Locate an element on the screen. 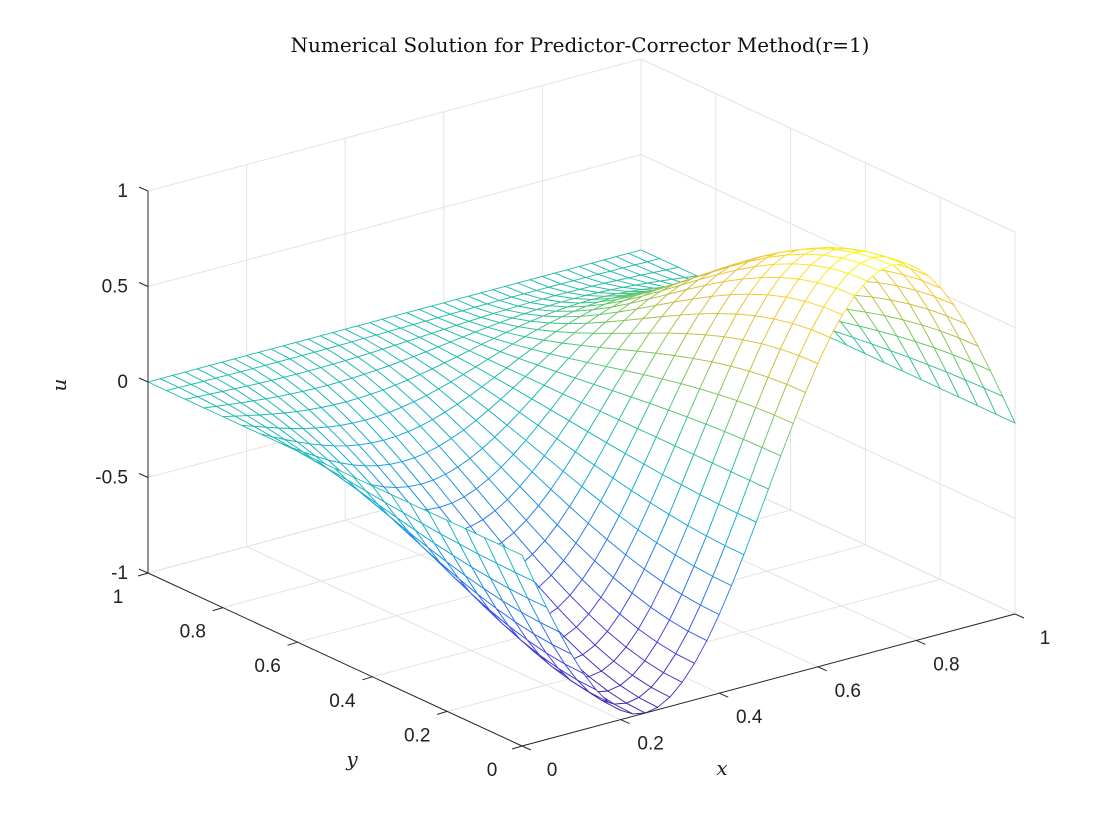 The image size is (1120, 840). y-tick-label-4: 0.8 is located at coordinates (193, 632).